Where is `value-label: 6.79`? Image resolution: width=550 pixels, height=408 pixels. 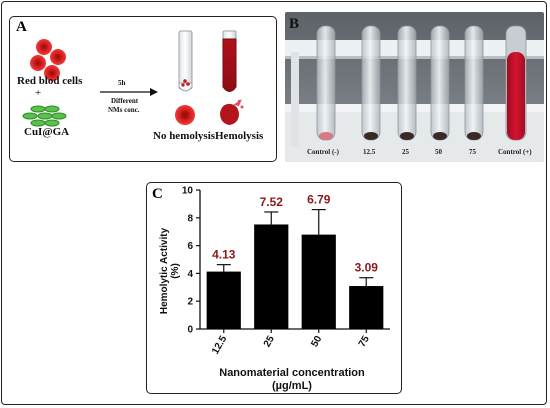
value-label: 6.79 is located at coordinates (319, 200).